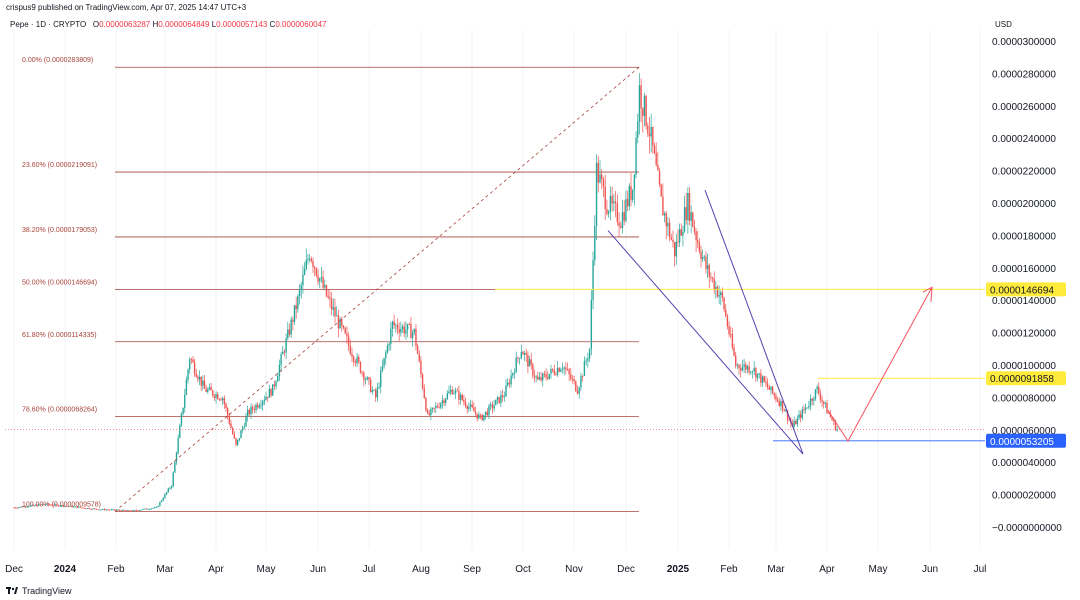 Image resolution: width=1080 pixels, height=600 pixels. Describe the element at coordinates (214, 24) in the screenshot. I see `low-label: L` at that location.